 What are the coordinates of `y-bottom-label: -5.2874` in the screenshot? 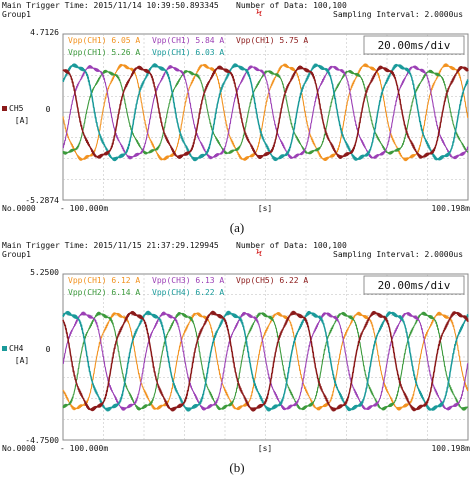 It's located at (42, 200).